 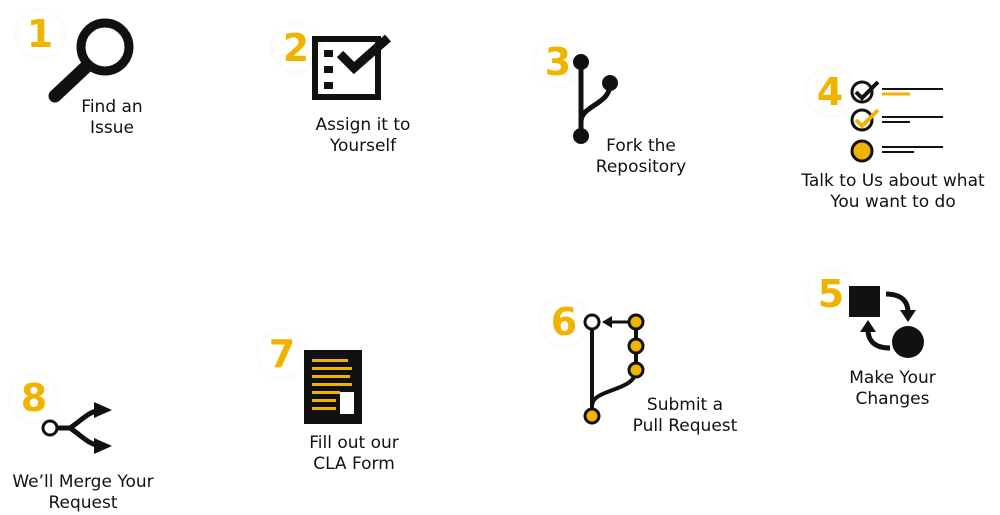 What do you see at coordinates (831, 294) in the screenshot?
I see `step-number: 5` at bounding box center [831, 294].